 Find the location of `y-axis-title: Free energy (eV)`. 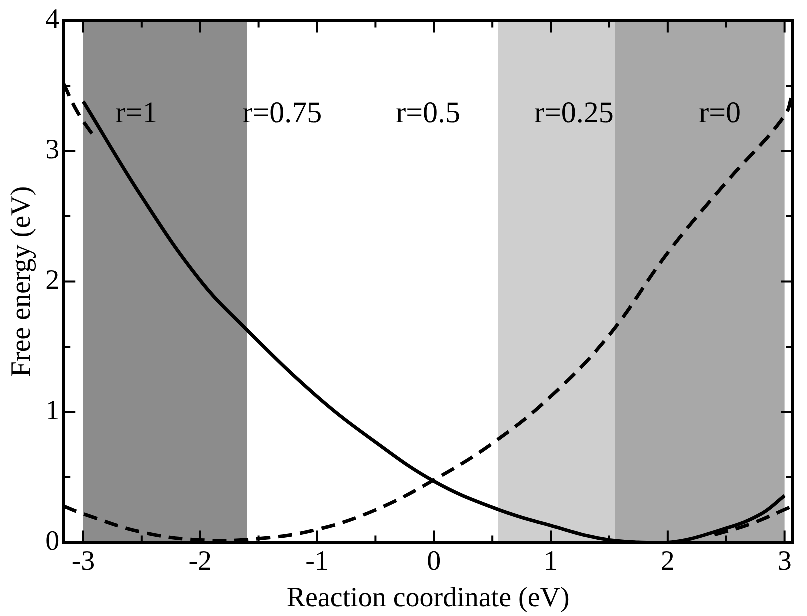

y-axis-title: Free energy (eV) is located at coordinates (22, 282).